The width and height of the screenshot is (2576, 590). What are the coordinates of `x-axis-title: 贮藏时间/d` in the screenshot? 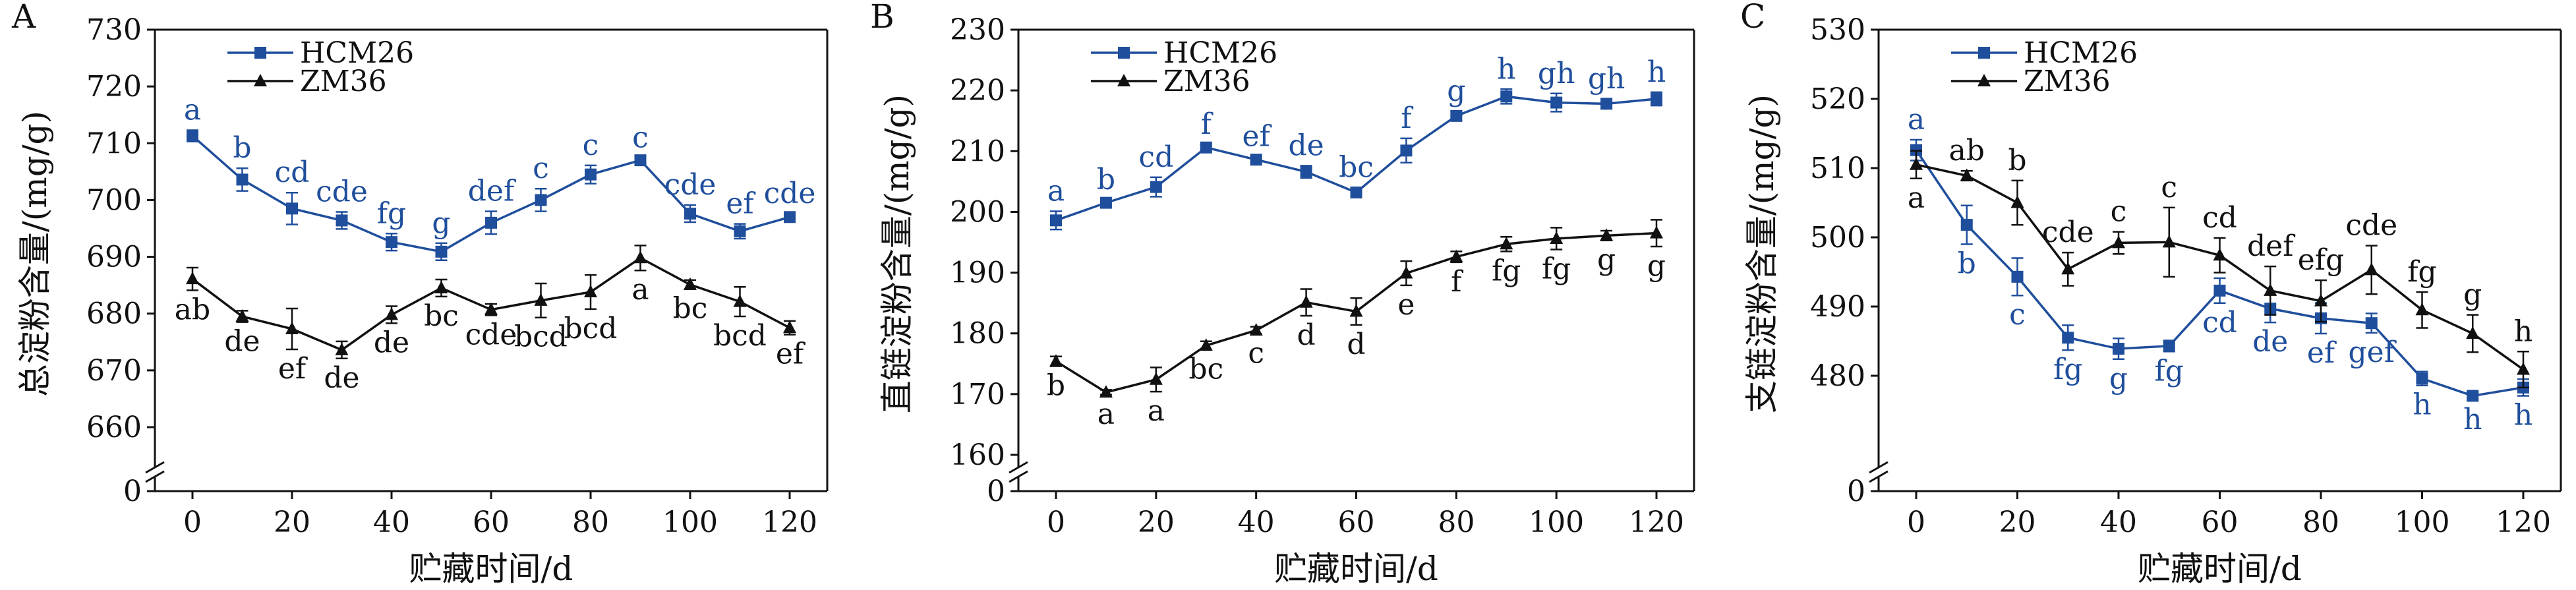 It's located at (491, 569).